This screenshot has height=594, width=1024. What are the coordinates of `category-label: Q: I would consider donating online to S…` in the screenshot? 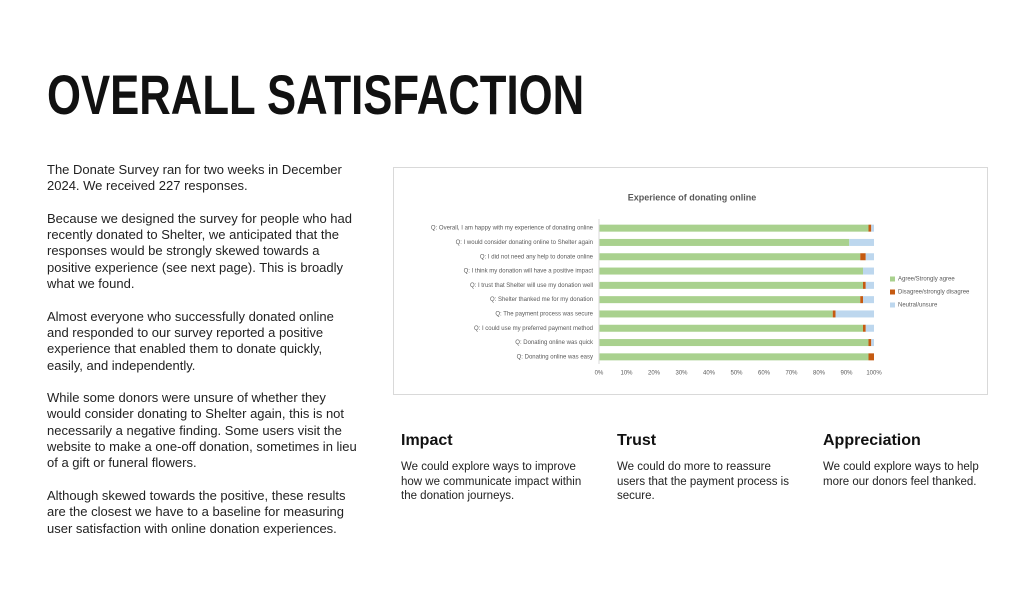 It's located at (524, 243).